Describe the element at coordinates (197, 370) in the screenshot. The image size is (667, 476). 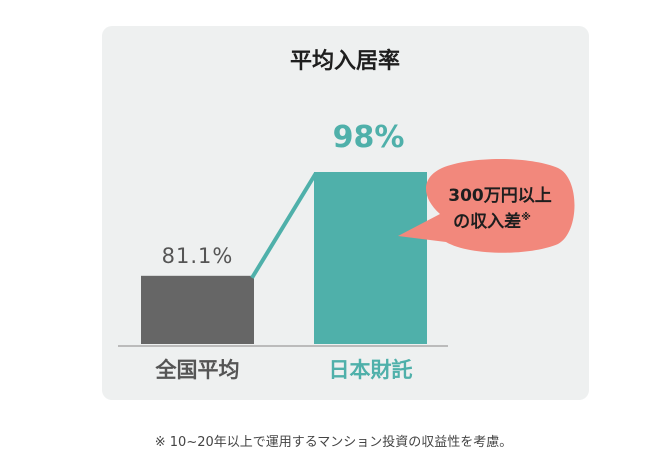
I see `category-label-national-average: 全国平均` at that location.